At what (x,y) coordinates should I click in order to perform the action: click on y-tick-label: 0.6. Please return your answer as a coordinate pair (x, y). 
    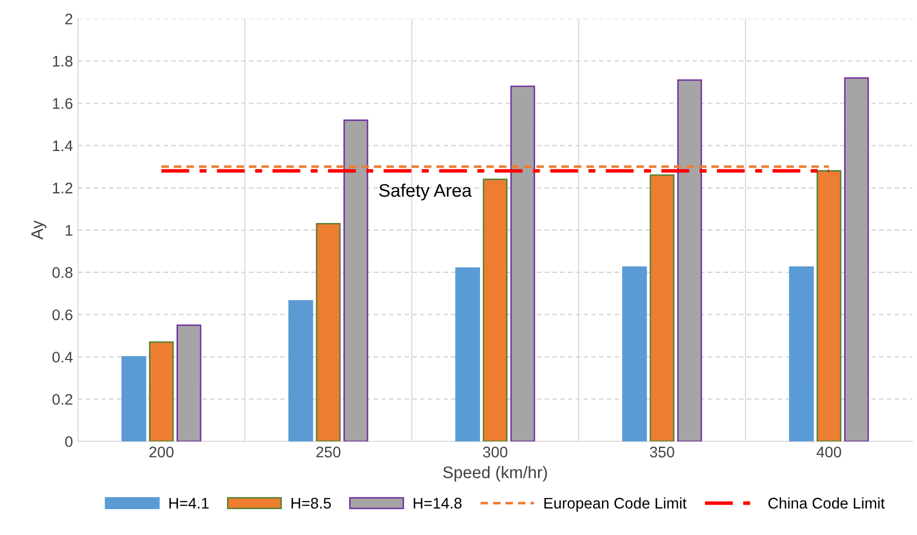
    Looking at the image, I should click on (62, 314).